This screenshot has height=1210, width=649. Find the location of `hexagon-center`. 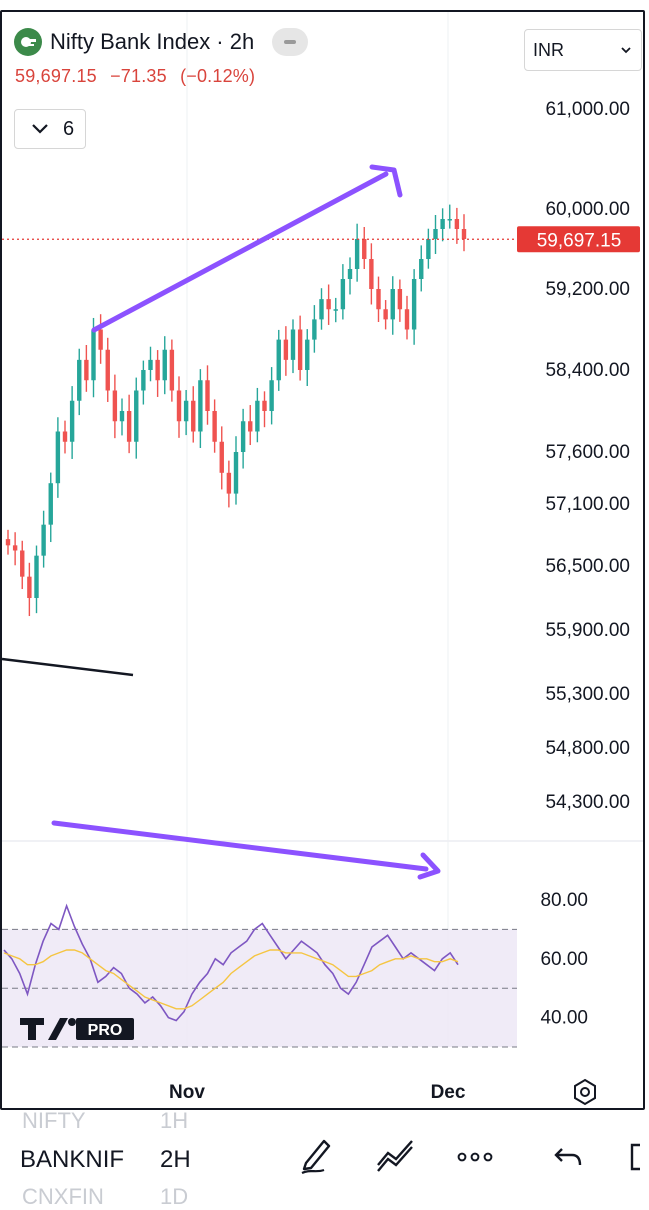

hexagon-center is located at coordinates (585, 1092).